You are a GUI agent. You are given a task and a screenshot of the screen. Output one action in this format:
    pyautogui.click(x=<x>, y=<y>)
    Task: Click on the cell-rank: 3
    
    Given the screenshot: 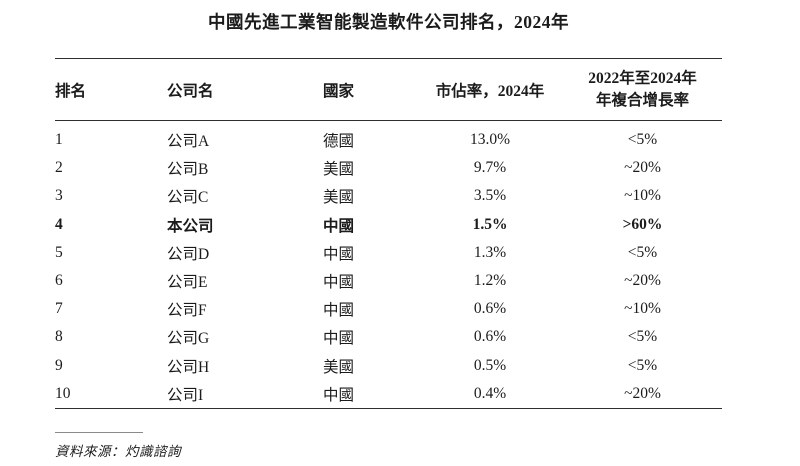 What is the action you would take?
    pyautogui.click(x=59, y=196)
    